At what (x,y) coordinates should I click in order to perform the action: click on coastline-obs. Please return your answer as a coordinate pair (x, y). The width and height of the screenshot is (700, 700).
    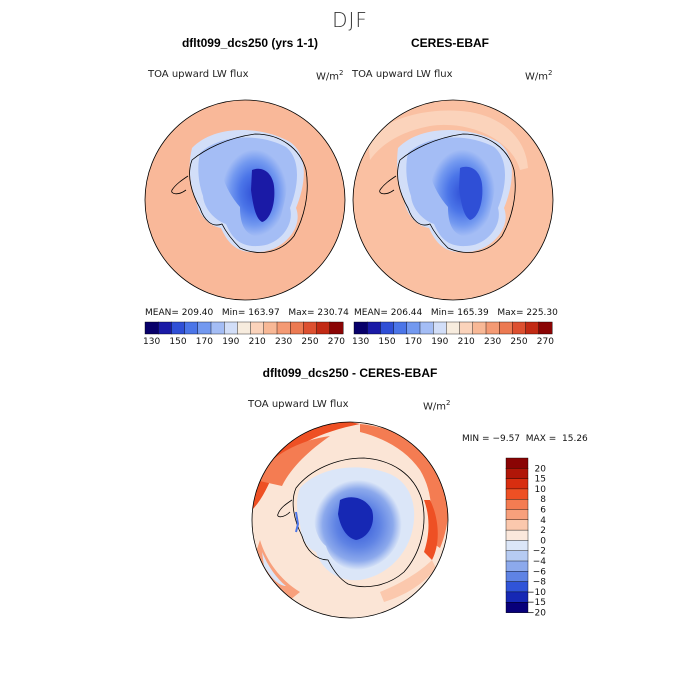
    Looking at the image, I should click on (456, 193).